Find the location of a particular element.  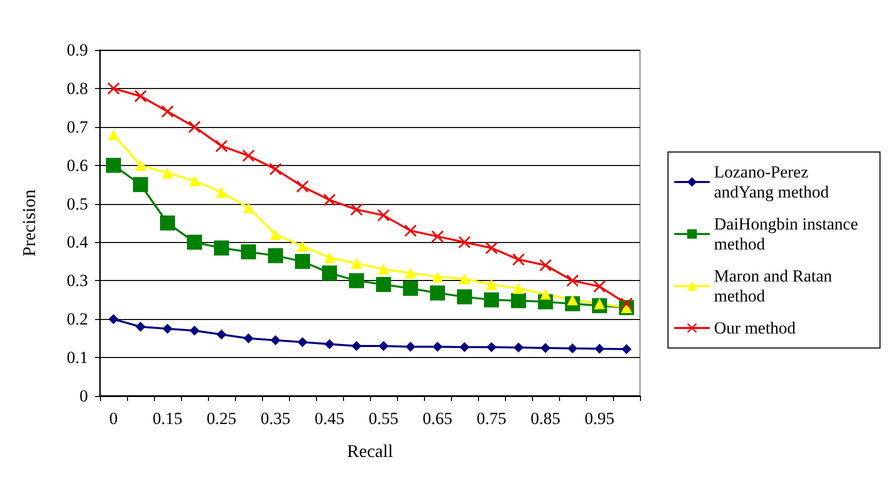

y-tick-label: 0.9 is located at coordinates (77, 50).